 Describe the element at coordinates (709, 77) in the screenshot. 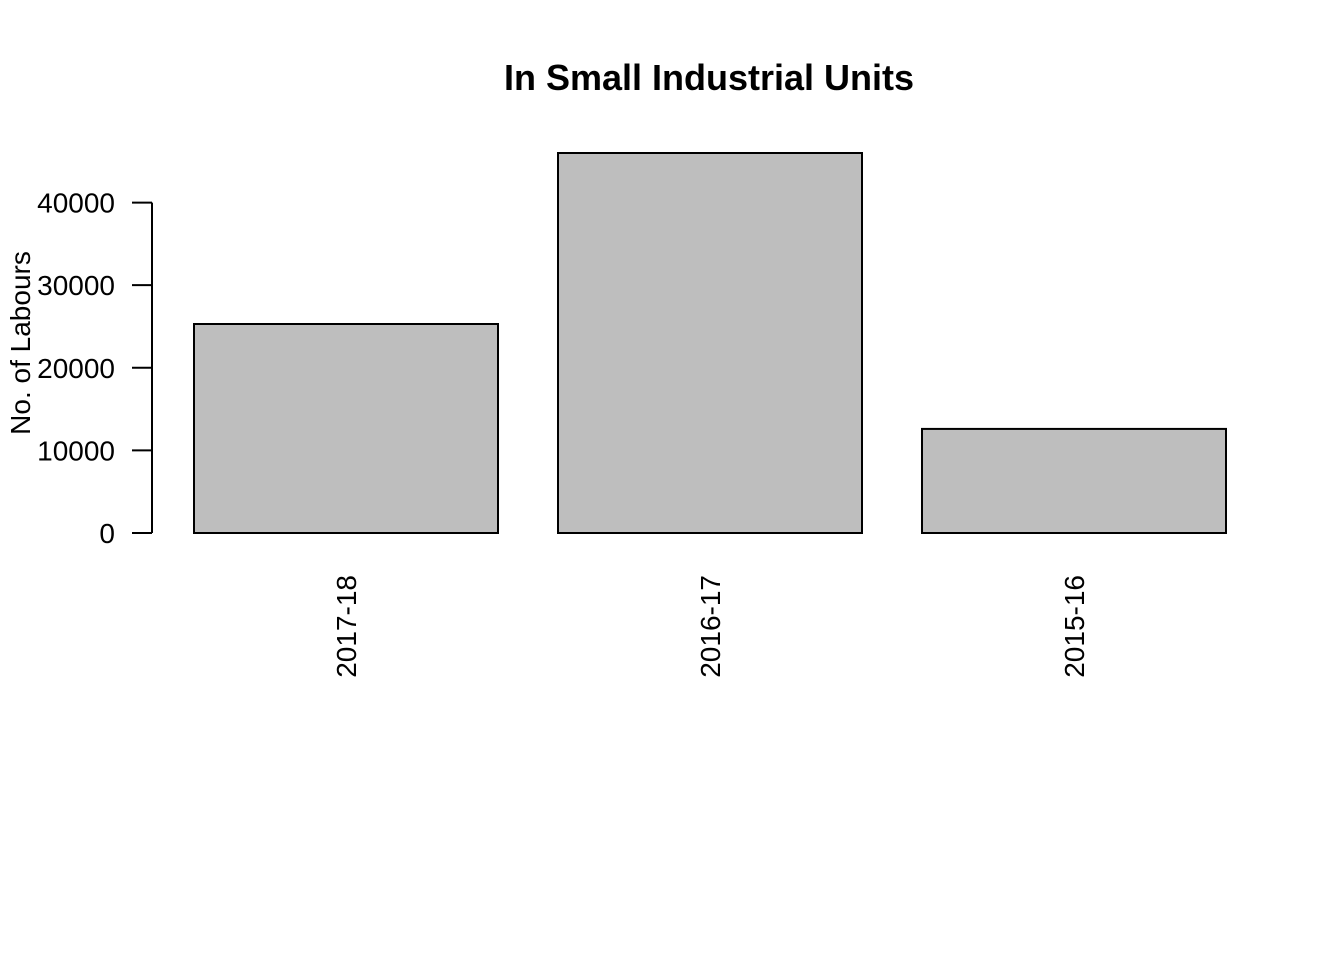

I see `chart-title: In Small Industrial Units` at that location.